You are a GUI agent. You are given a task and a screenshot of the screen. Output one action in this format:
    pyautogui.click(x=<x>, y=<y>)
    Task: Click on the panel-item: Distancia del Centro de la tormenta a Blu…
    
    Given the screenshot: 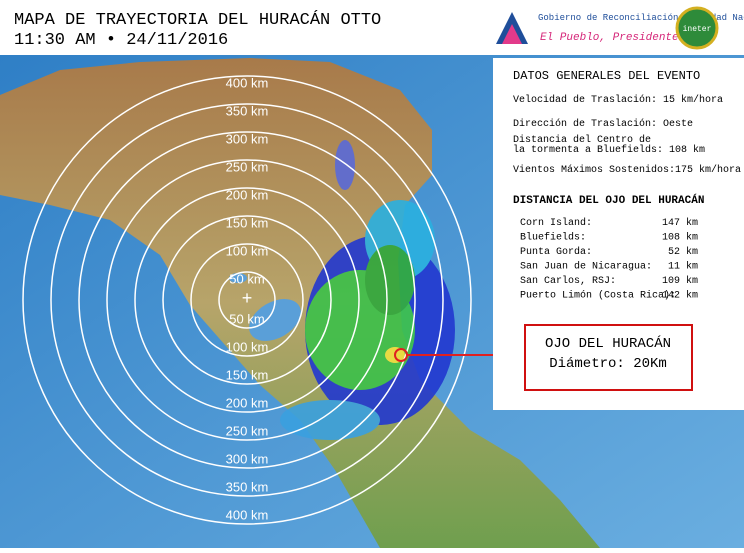 What is the action you would take?
    pyautogui.click(x=609, y=145)
    